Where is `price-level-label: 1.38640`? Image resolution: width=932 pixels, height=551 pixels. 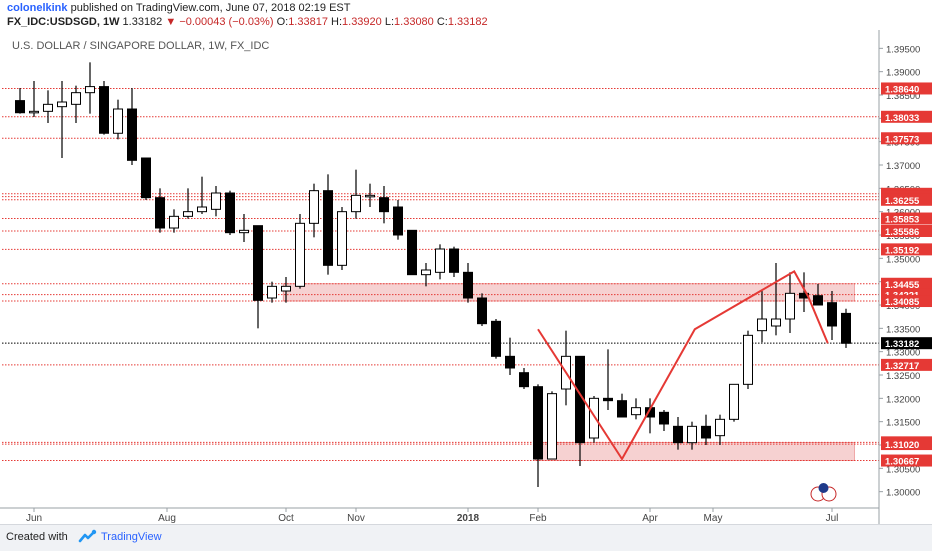
price-level-label: 1.38640 is located at coordinates (902, 89).